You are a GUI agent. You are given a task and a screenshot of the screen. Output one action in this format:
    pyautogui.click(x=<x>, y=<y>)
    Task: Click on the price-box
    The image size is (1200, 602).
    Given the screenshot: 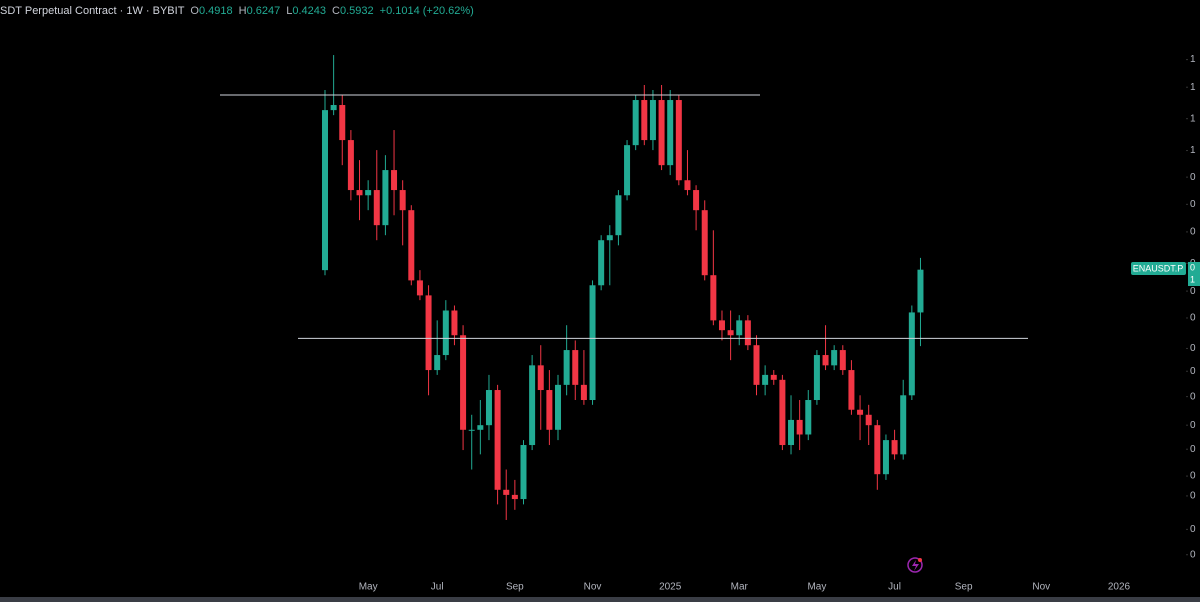 What is the action you would take?
    pyautogui.click(x=1194, y=274)
    